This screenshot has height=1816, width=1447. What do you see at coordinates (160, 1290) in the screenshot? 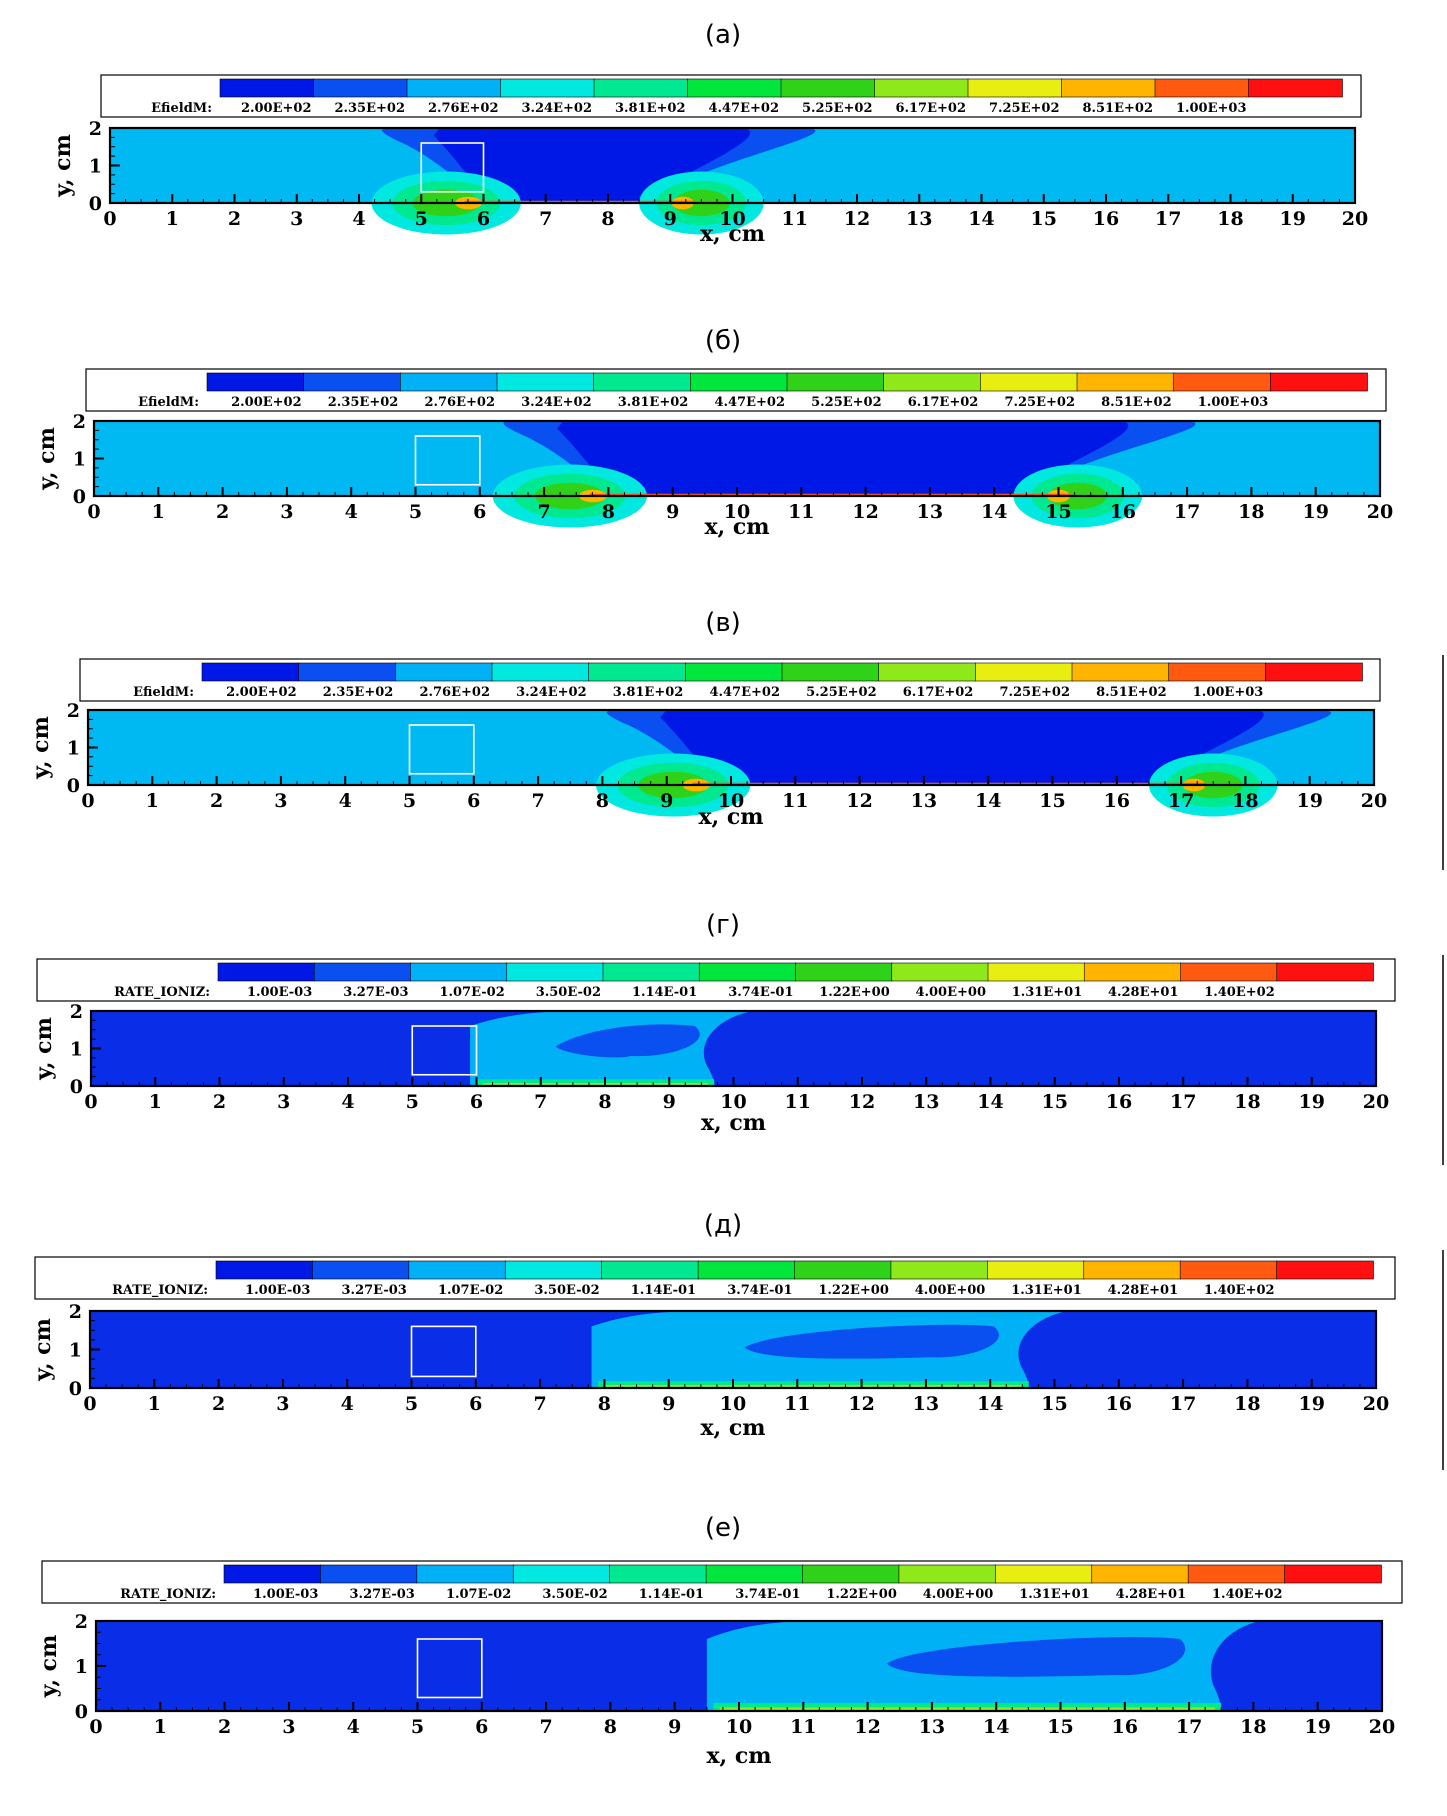
I see `legend-variable: RATE_IONIZ:` at bounding box center [160, 1290].